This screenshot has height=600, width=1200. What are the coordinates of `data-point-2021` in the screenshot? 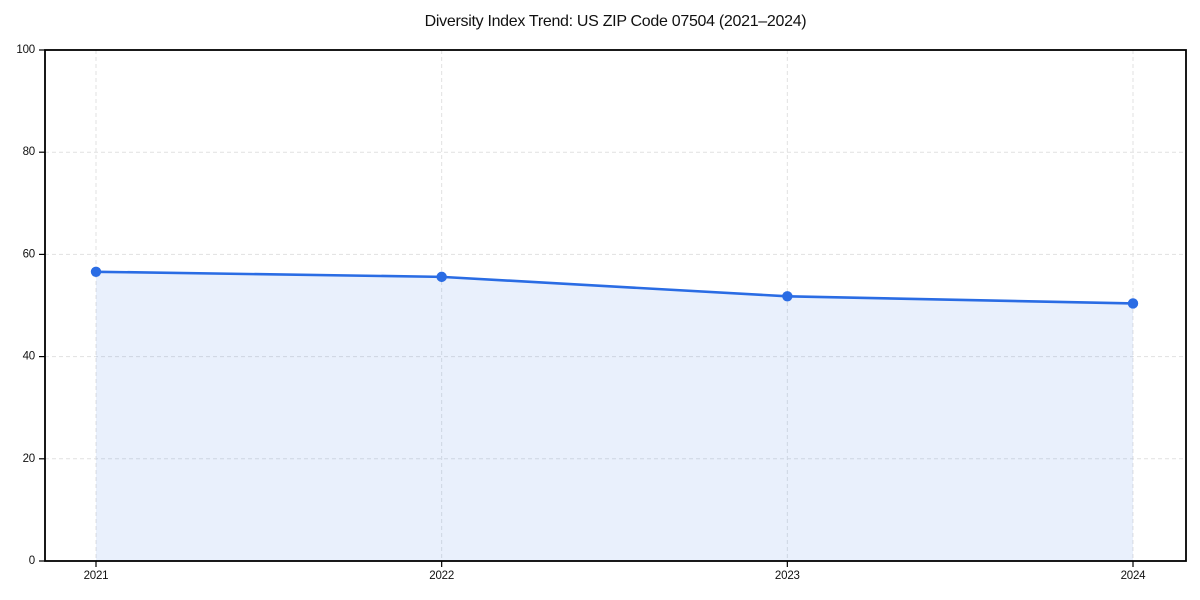 It's located at (96, 271).